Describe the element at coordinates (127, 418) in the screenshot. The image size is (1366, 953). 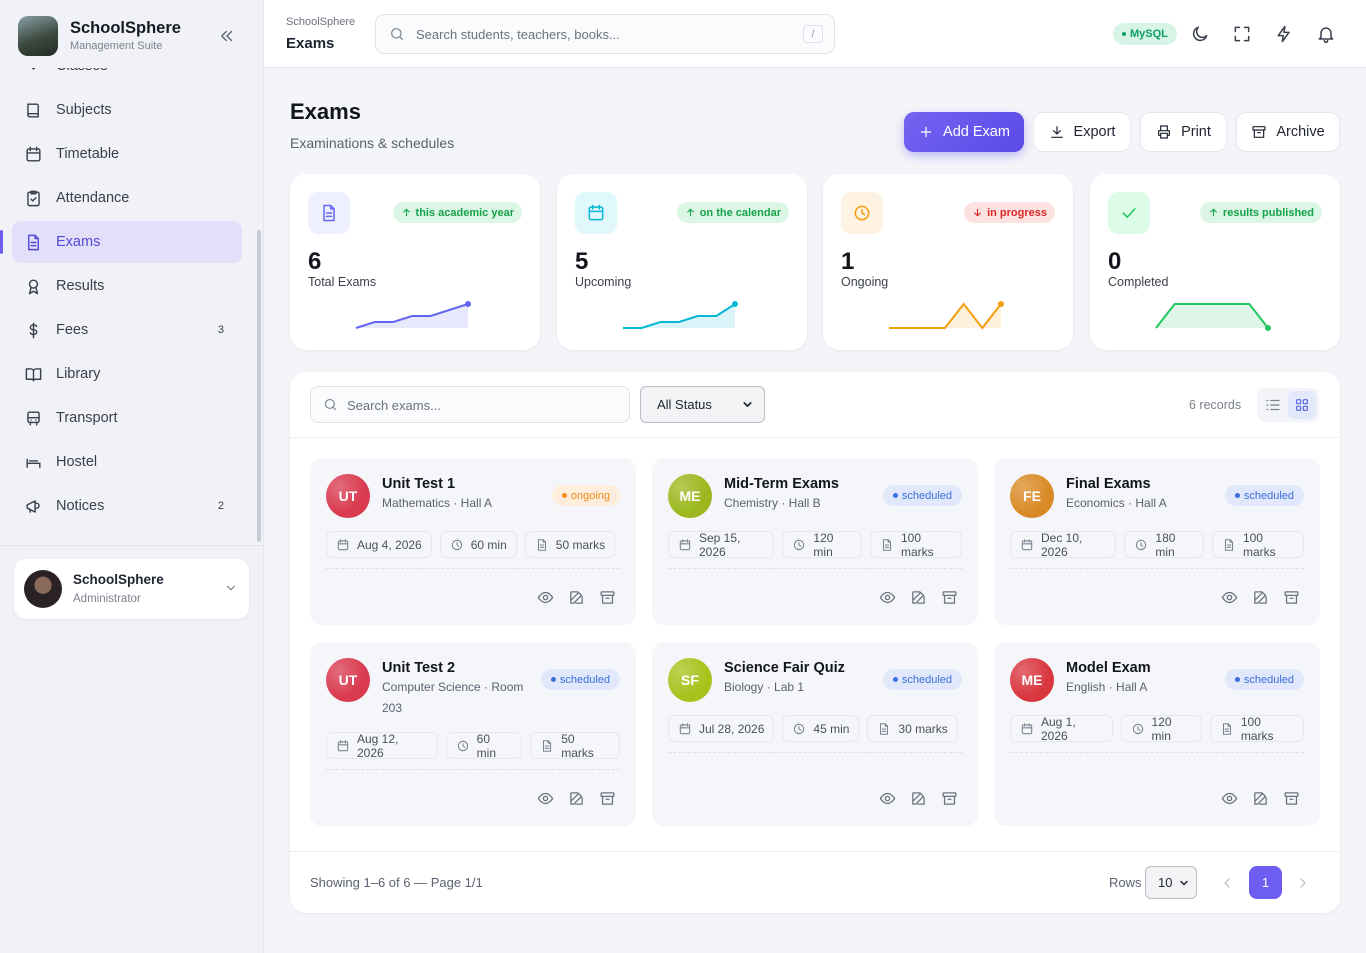
I see `nav-item: Transport` at that location.